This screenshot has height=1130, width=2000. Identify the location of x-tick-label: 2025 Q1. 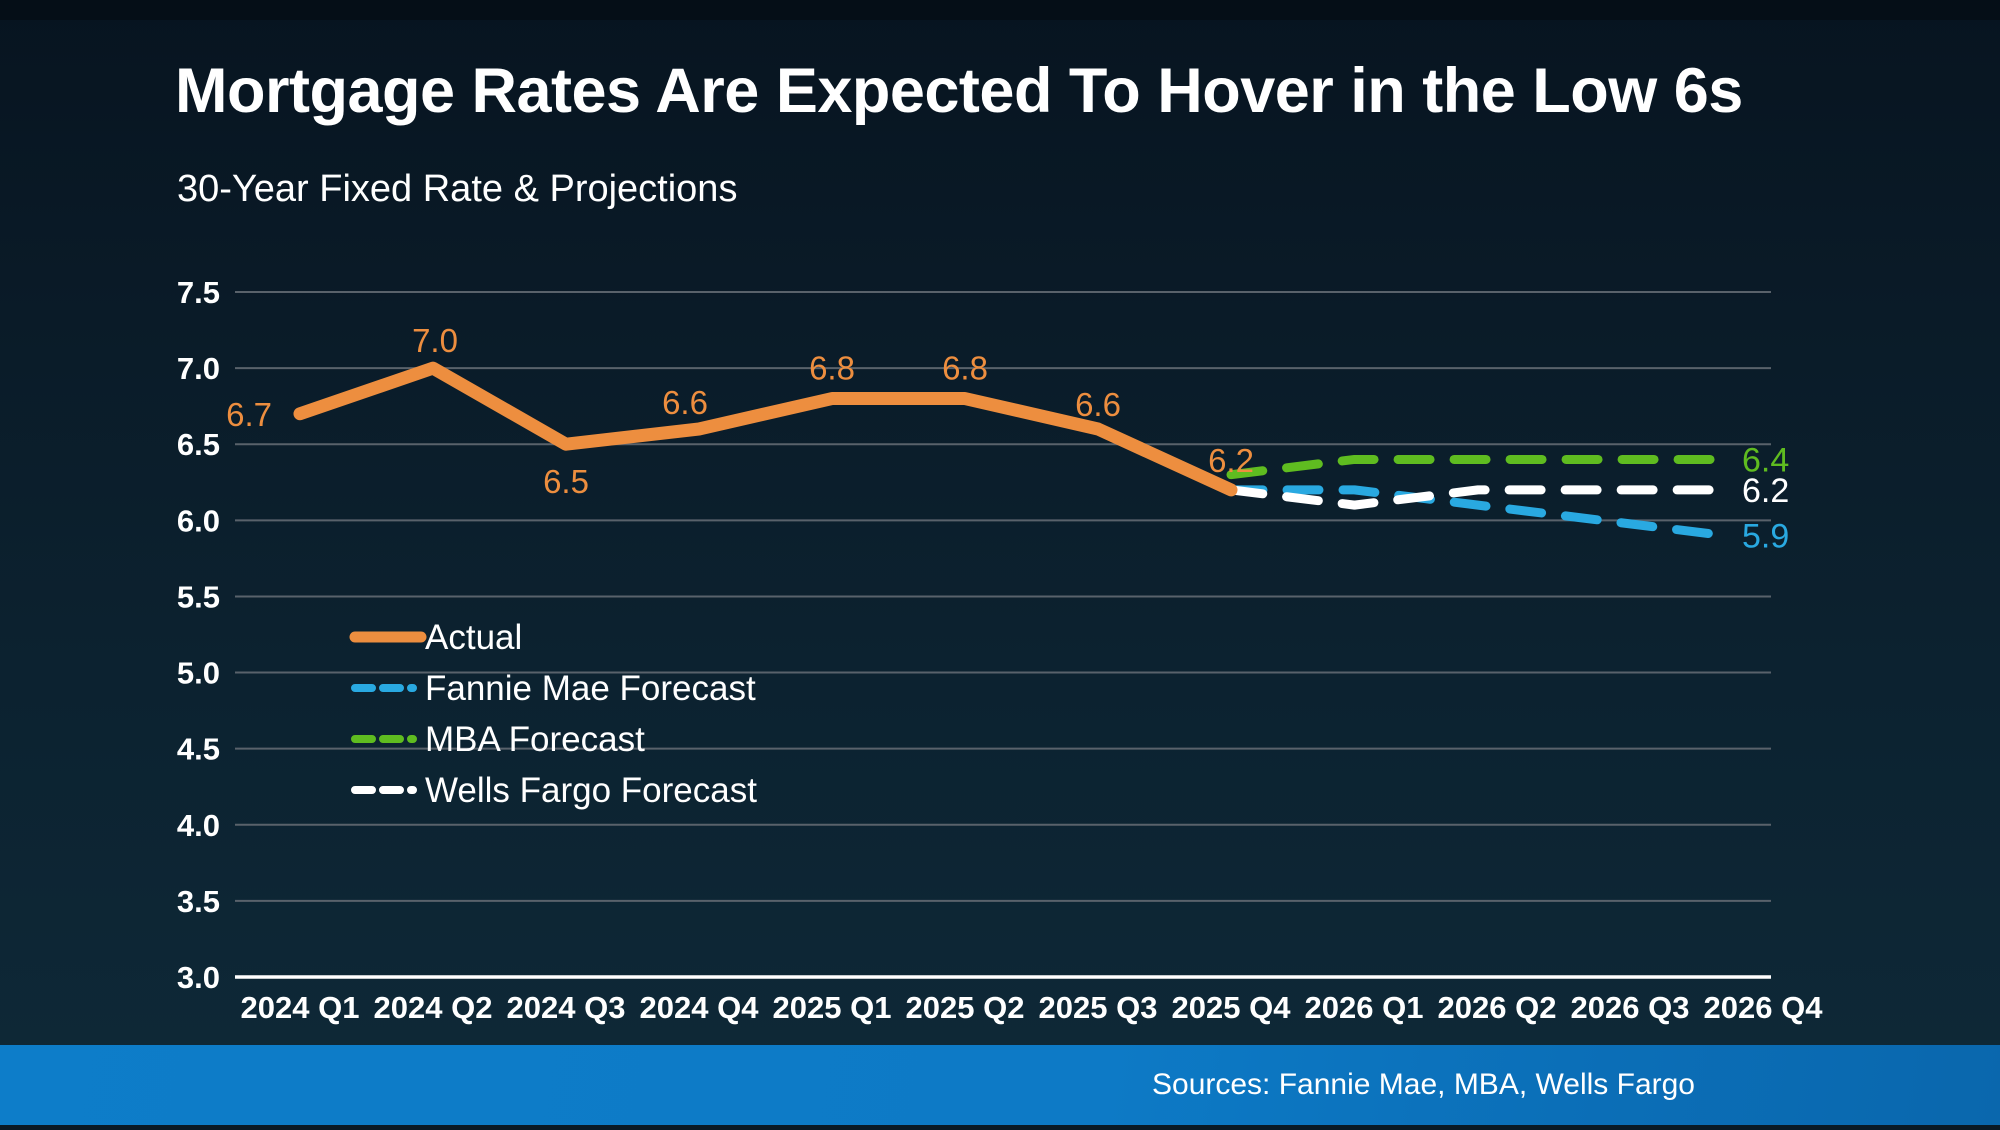
(832, 1007).